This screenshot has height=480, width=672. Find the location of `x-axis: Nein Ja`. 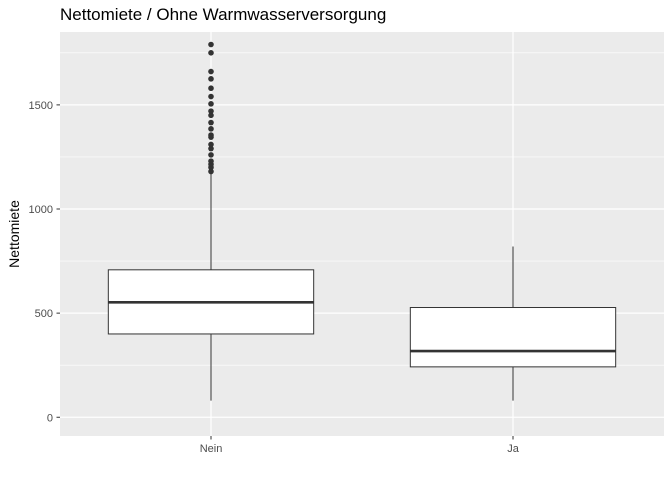

x-axis: Nein Ja is located at coordinates (360, 445).